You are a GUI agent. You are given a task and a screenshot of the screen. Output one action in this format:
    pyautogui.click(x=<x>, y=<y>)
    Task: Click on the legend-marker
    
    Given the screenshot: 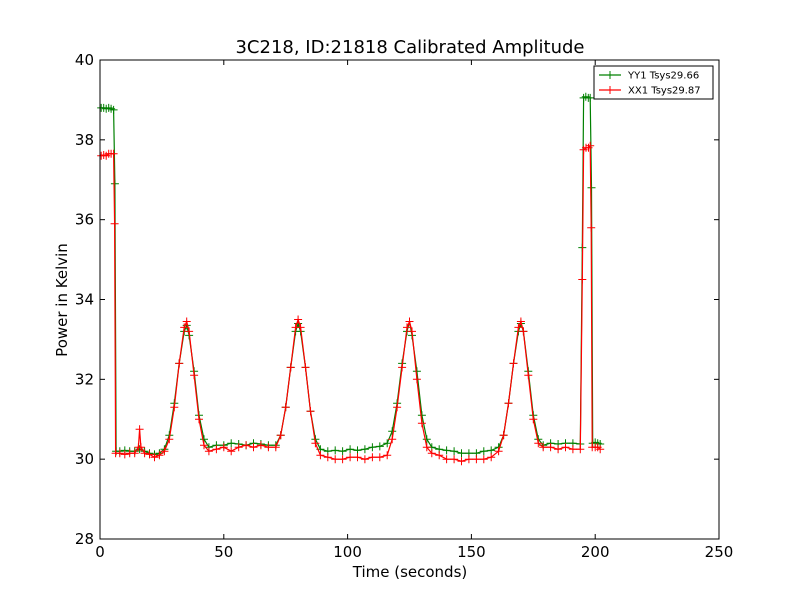 What is the action you would take?
    pyautogui.click(x=610, y=90)
    